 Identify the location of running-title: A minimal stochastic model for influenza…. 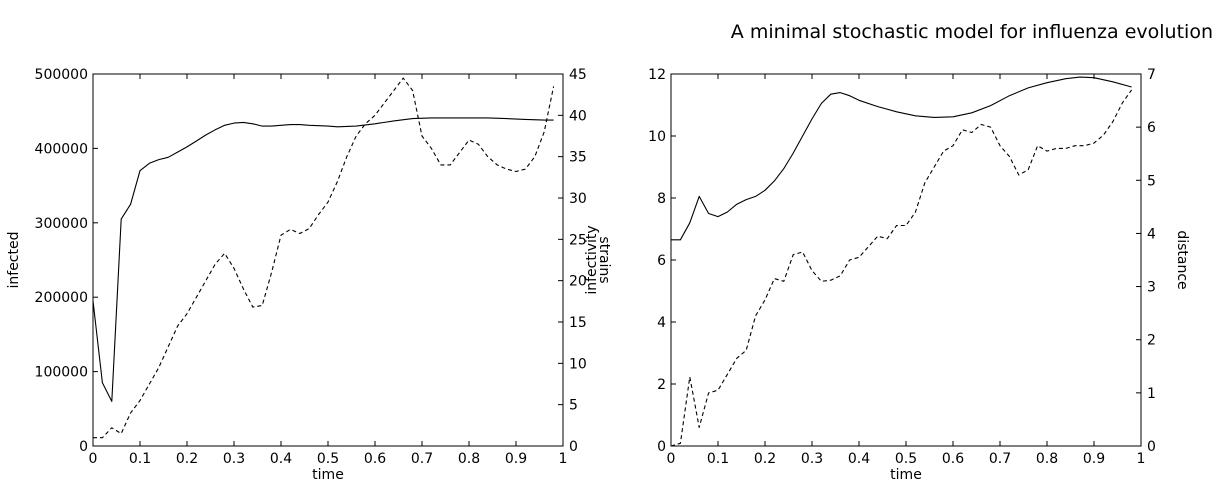
(971, 32).